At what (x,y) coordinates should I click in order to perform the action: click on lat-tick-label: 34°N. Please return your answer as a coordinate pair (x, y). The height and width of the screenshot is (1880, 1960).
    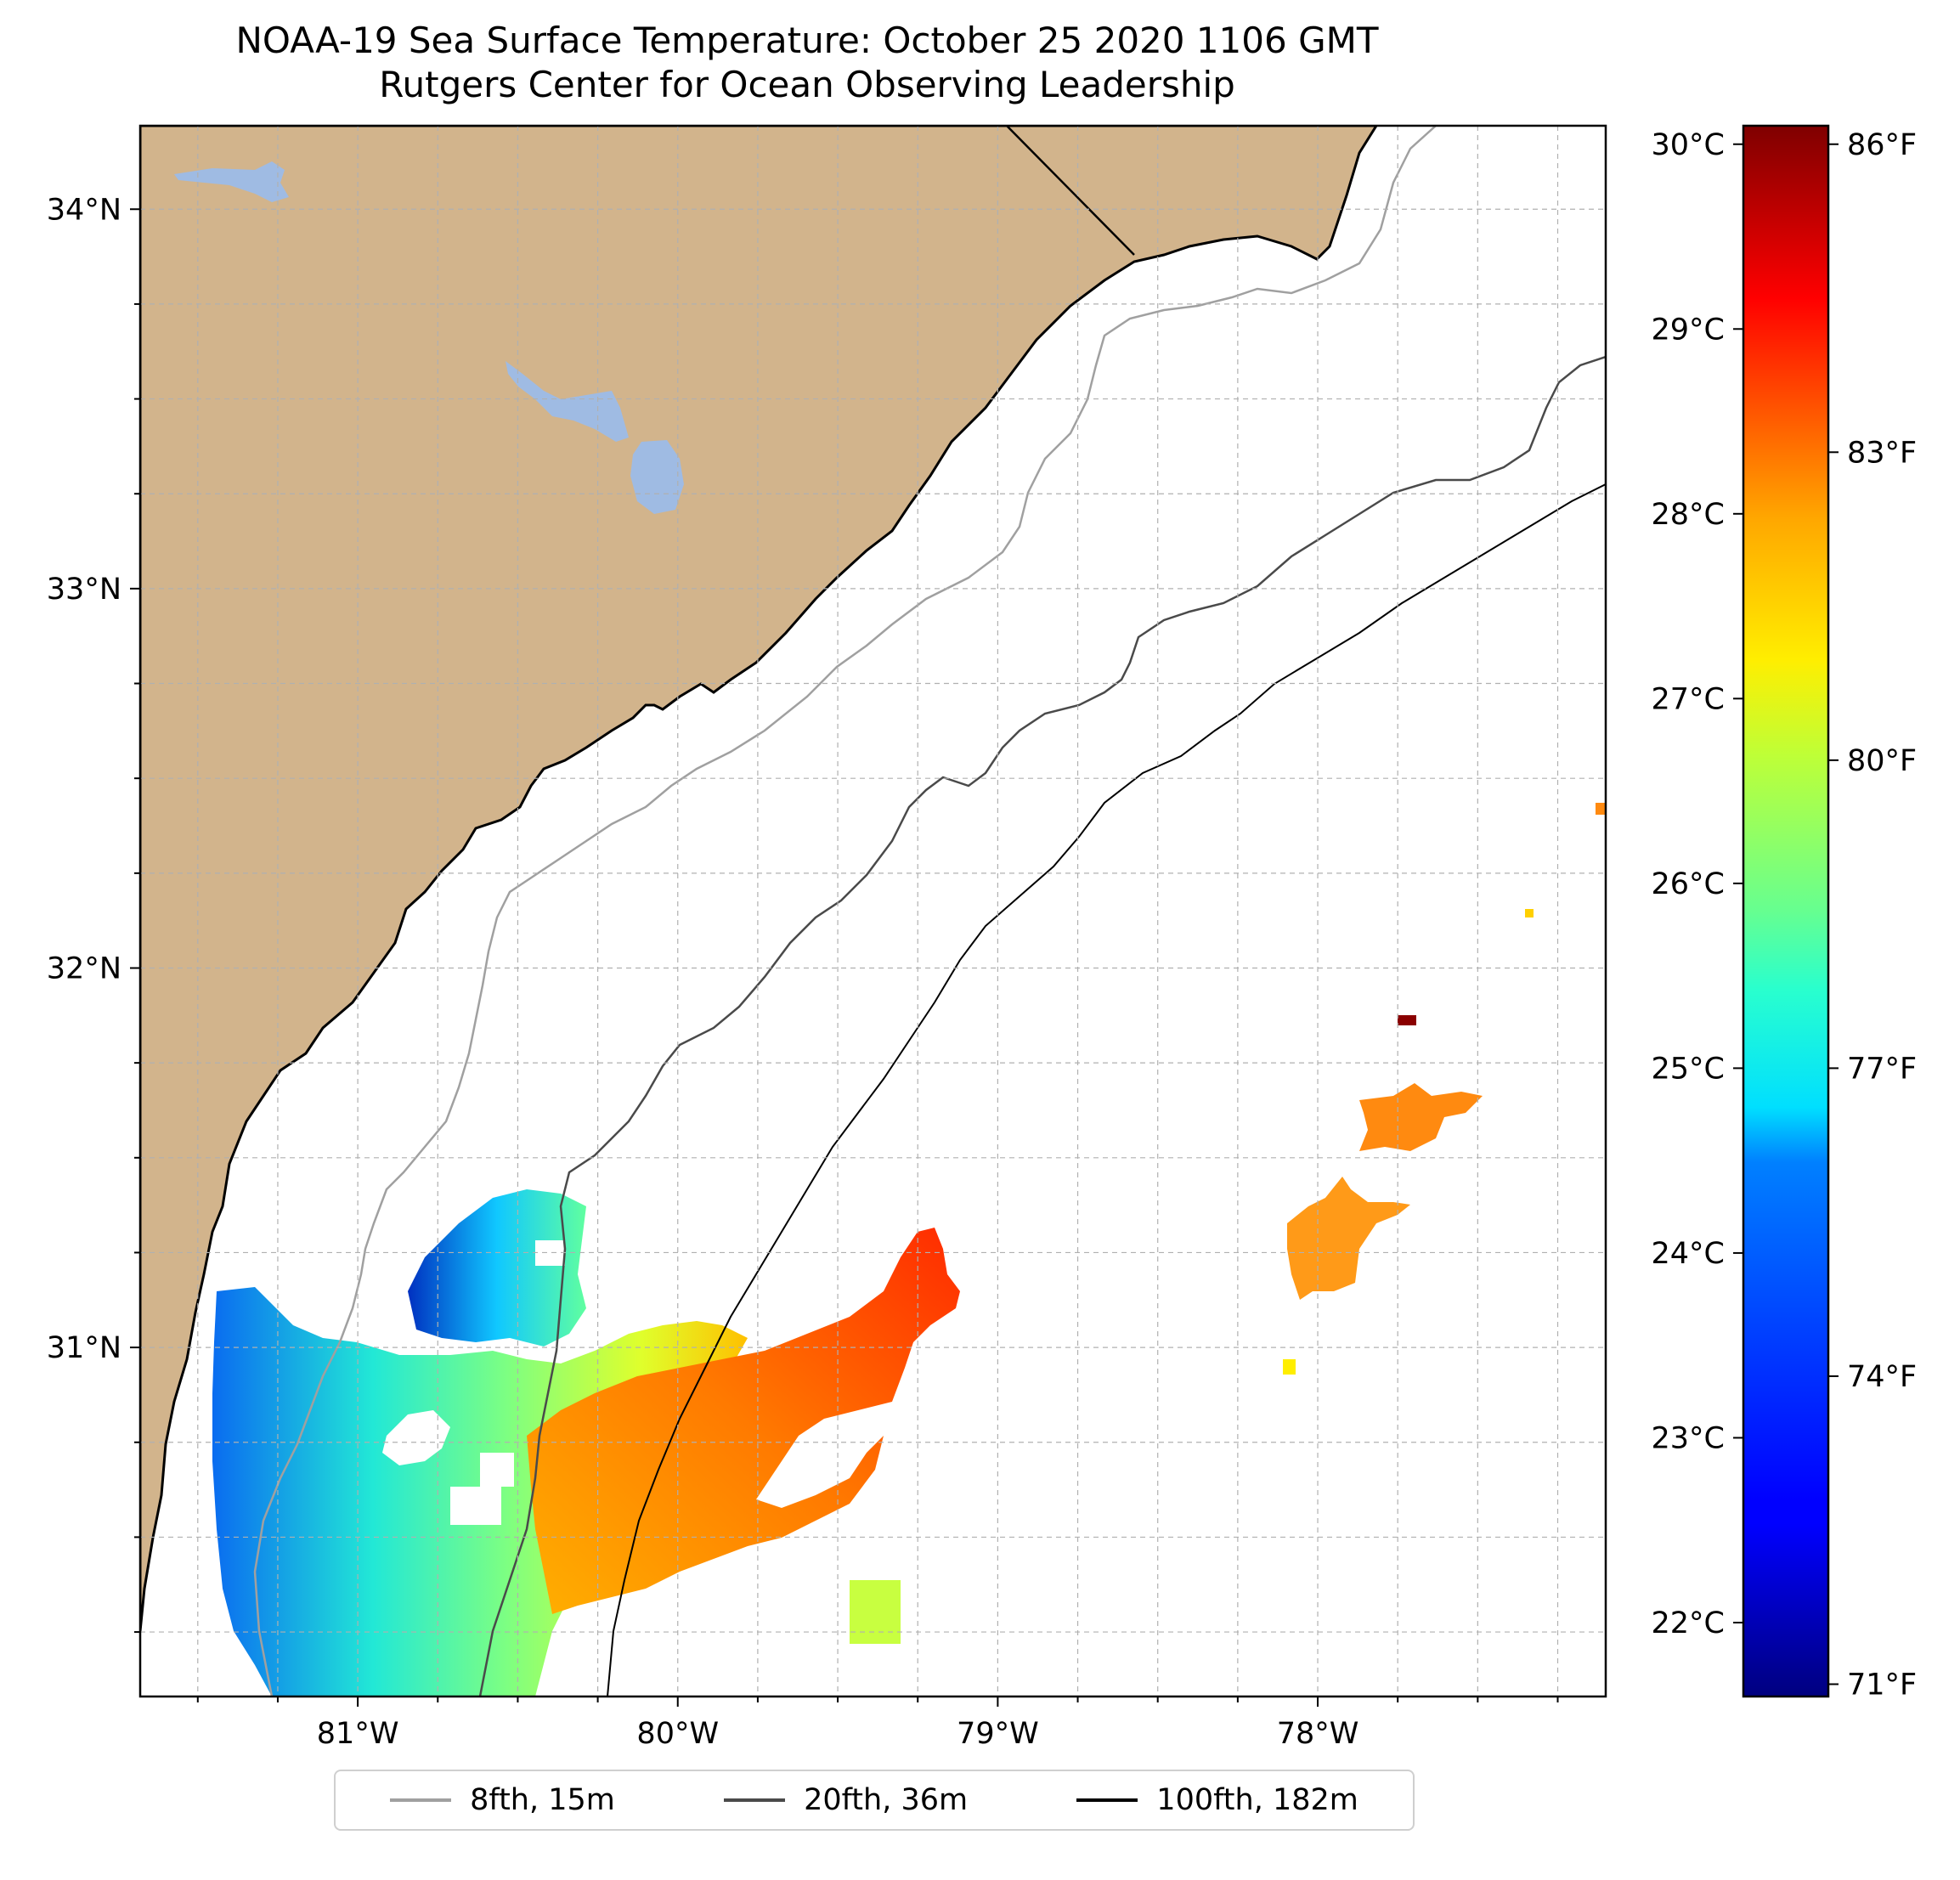
    Looking at the image, I should click on (84, 210).